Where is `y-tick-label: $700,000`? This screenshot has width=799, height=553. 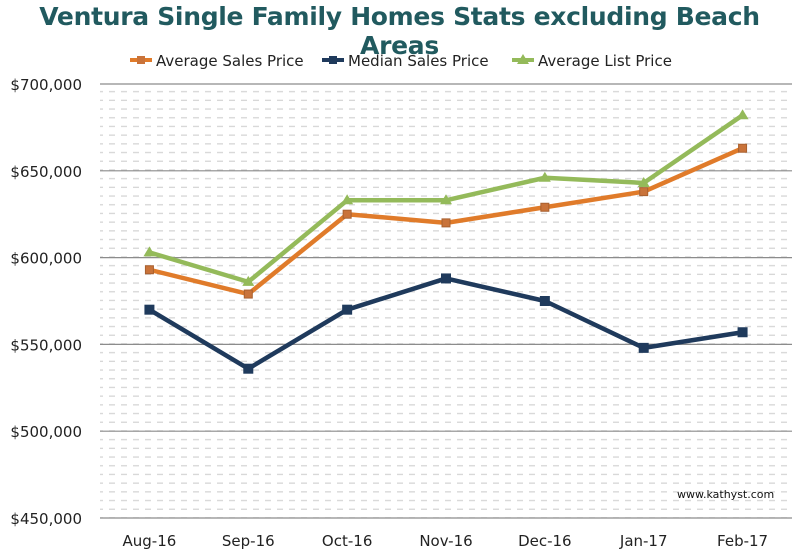 y-tick-label: $700,000 is located at coordinates (46, 85).